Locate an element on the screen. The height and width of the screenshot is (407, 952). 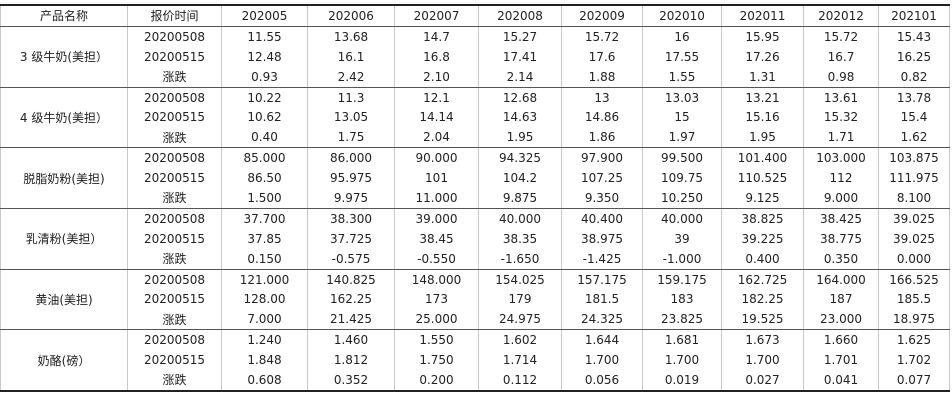
price-cell: 101 is located at coordinates (436, 178).